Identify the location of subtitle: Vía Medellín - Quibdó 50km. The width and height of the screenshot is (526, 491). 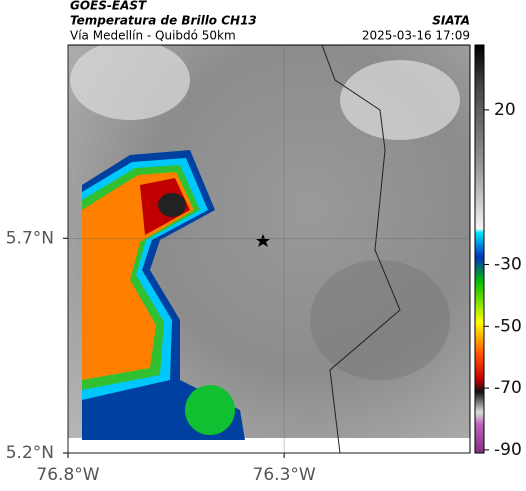
(153, 36).